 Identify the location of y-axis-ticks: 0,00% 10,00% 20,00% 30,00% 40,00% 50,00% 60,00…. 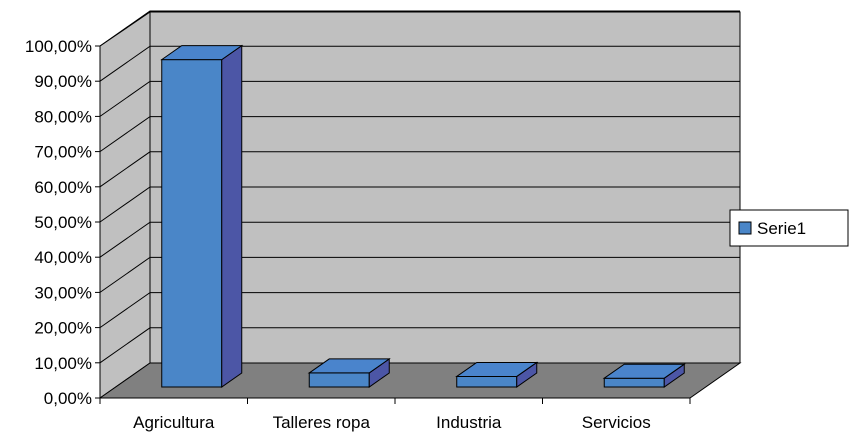
(63, 222).